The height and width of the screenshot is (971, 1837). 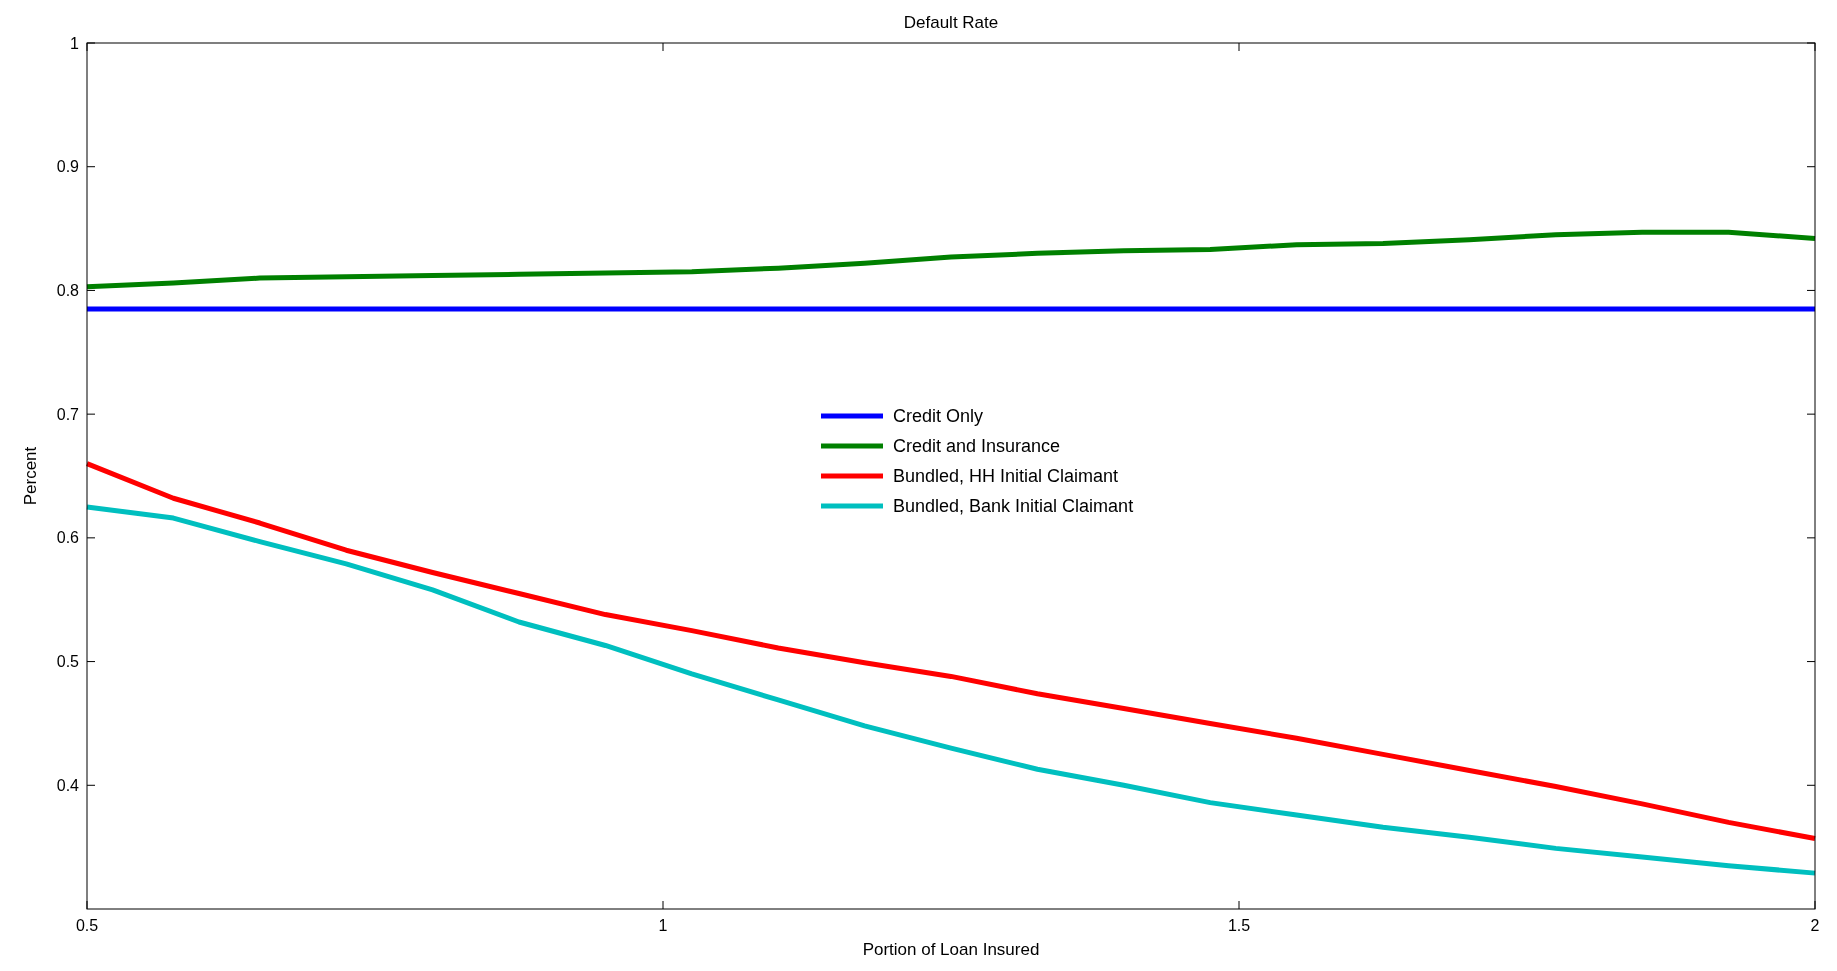 What do you see at coordinates (977, 446) in the screenshot?
I see `legend-label: Credit and Insurance` at bounding box center [977, 446].